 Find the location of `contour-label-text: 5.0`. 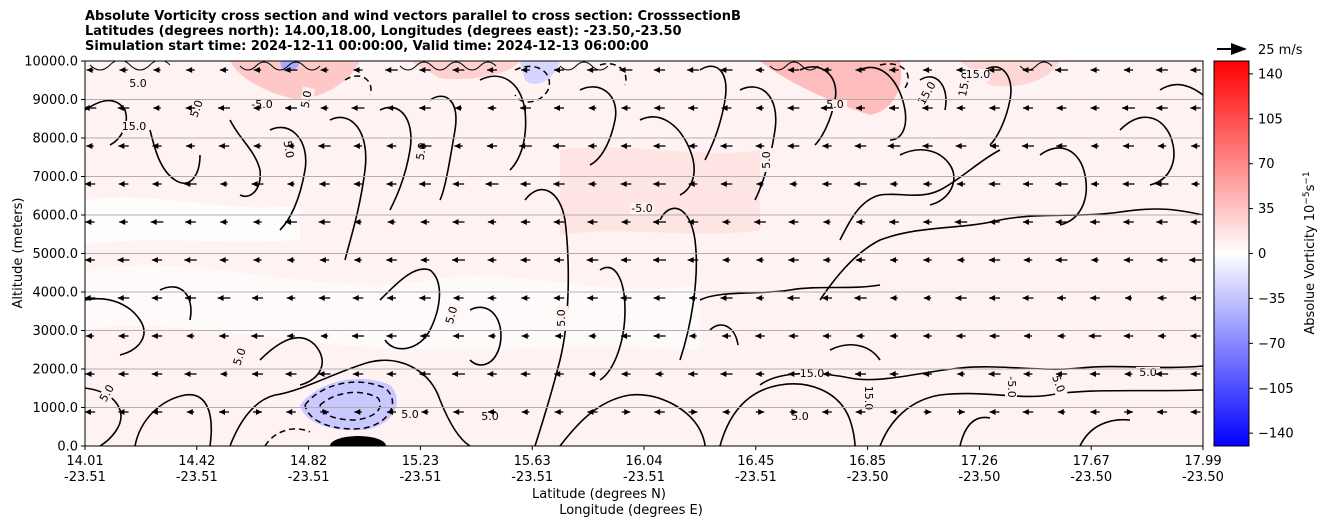

contour-label-text: 5.0 is located at coordinates (800, 416).